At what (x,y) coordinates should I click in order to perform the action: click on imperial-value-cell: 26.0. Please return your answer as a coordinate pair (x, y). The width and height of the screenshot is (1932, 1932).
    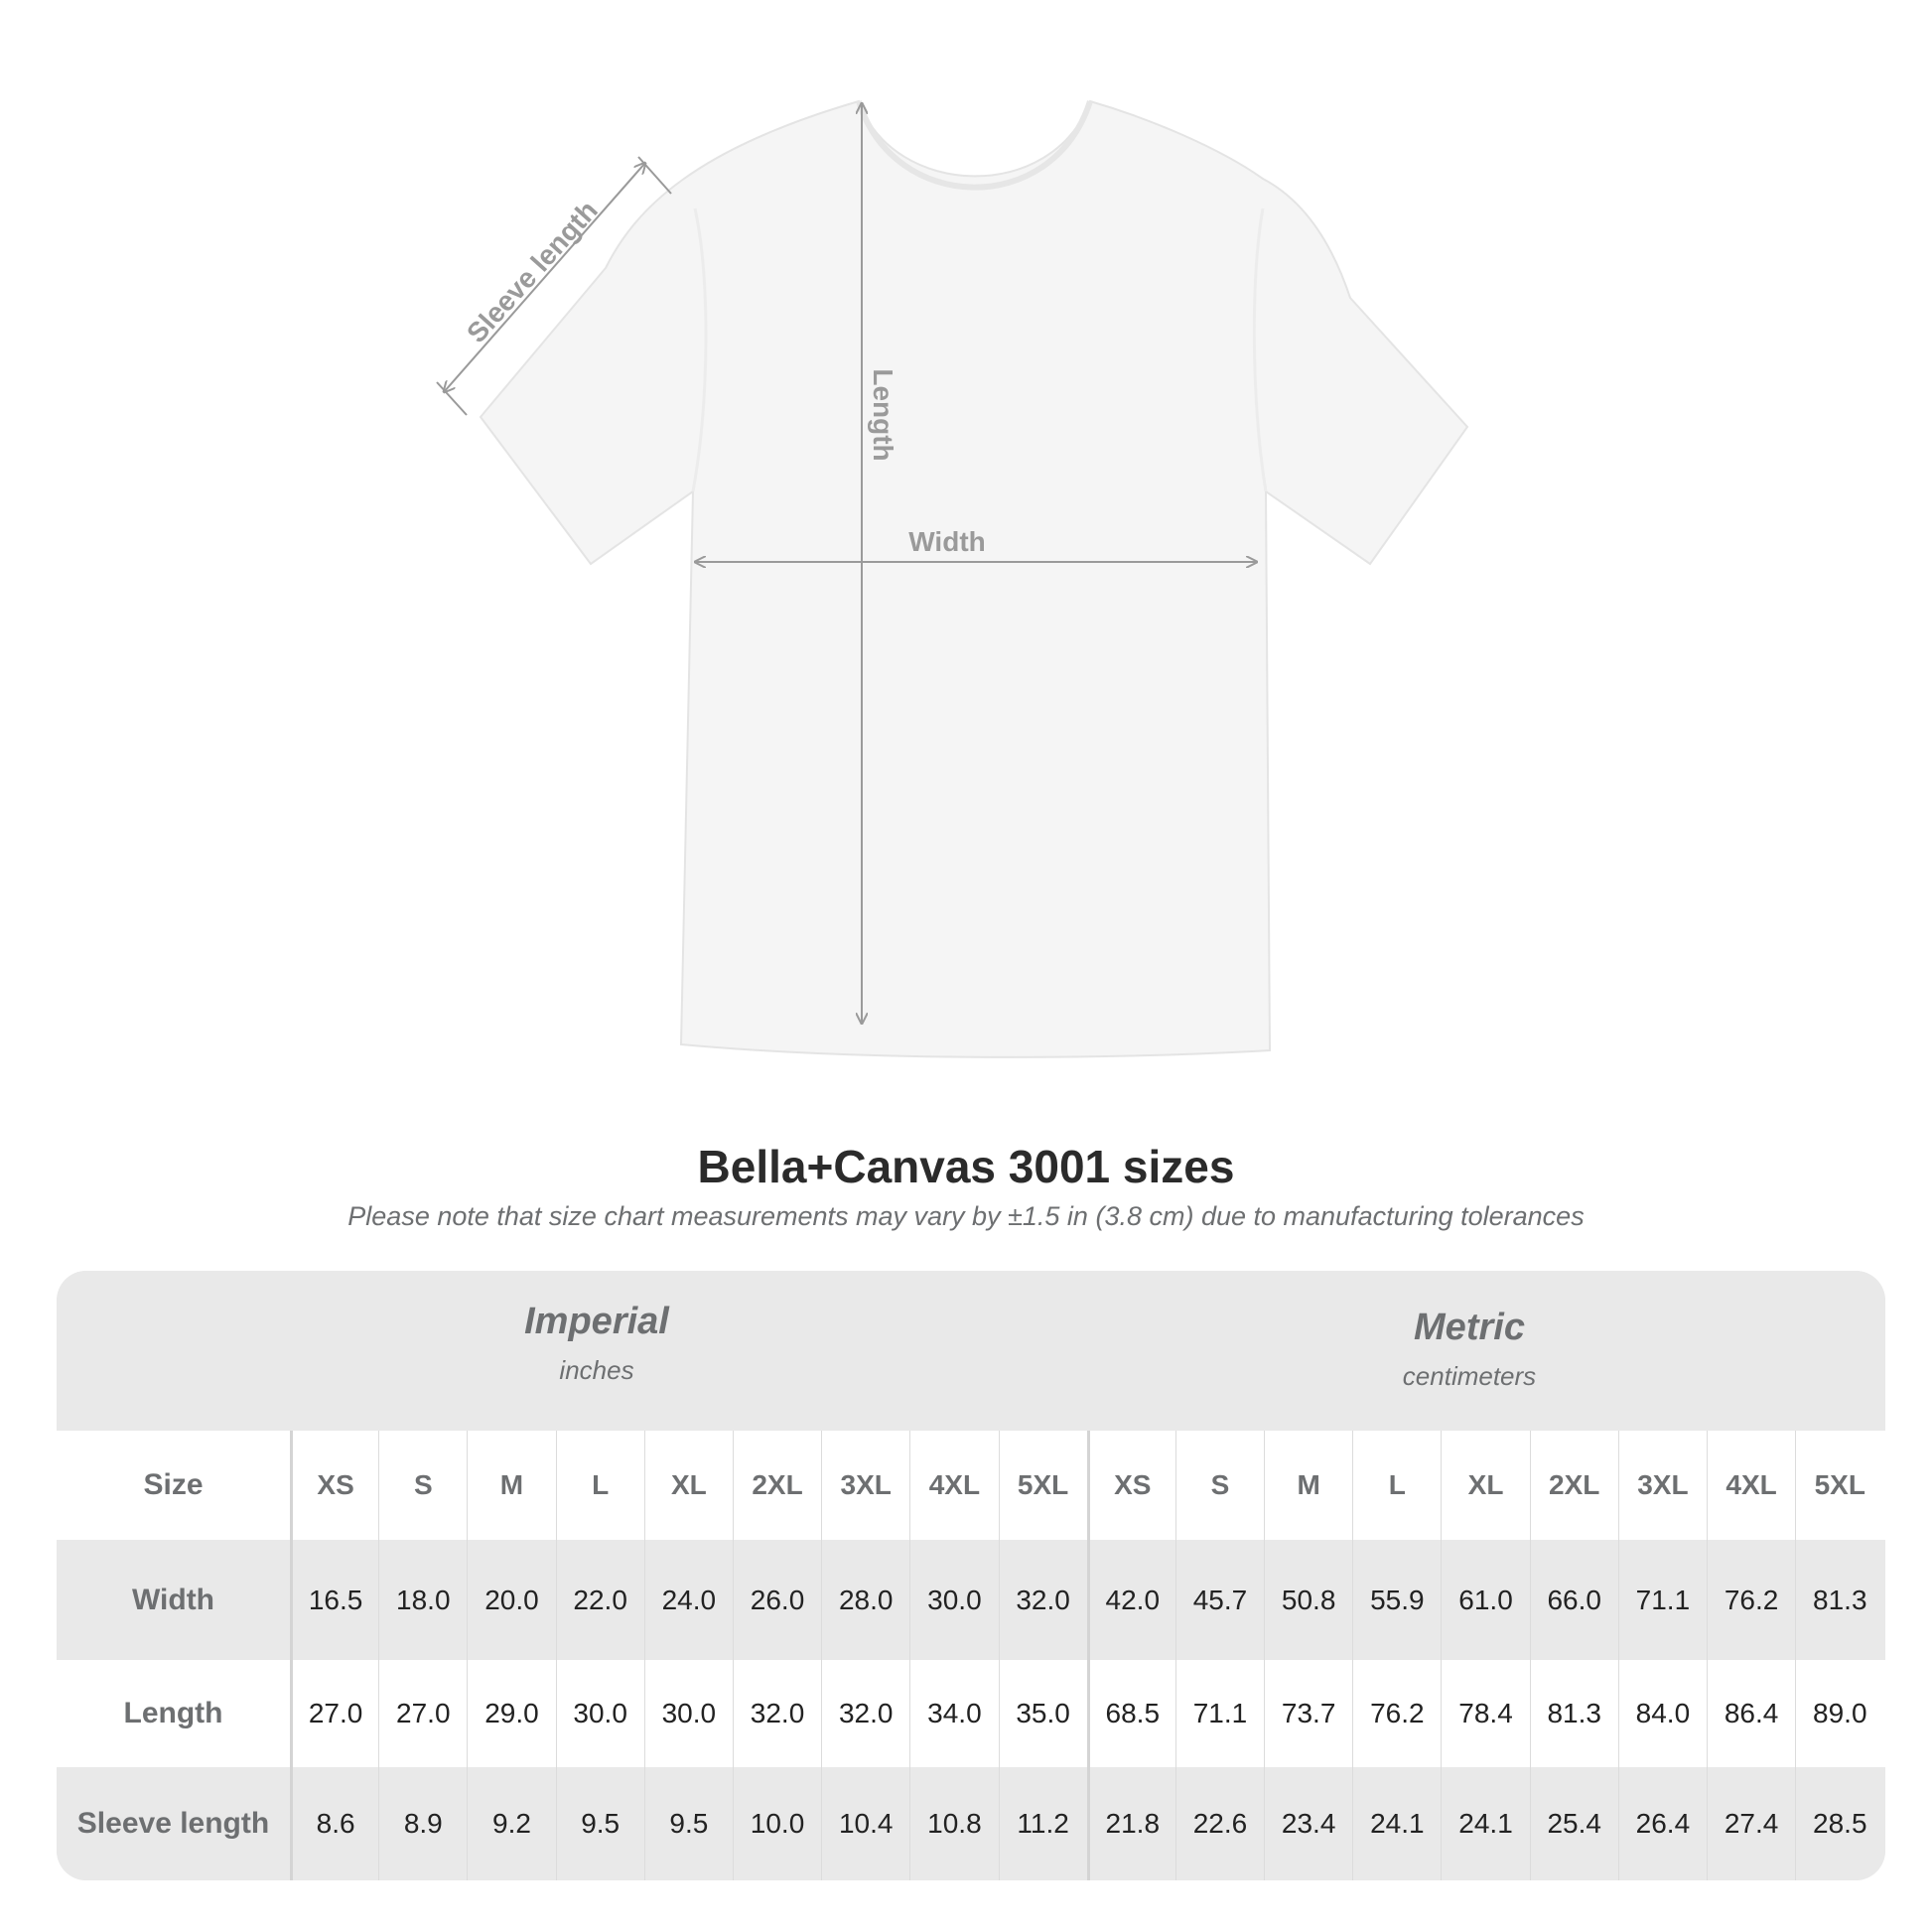
    Looking at the image, I should click on (776, 1600).